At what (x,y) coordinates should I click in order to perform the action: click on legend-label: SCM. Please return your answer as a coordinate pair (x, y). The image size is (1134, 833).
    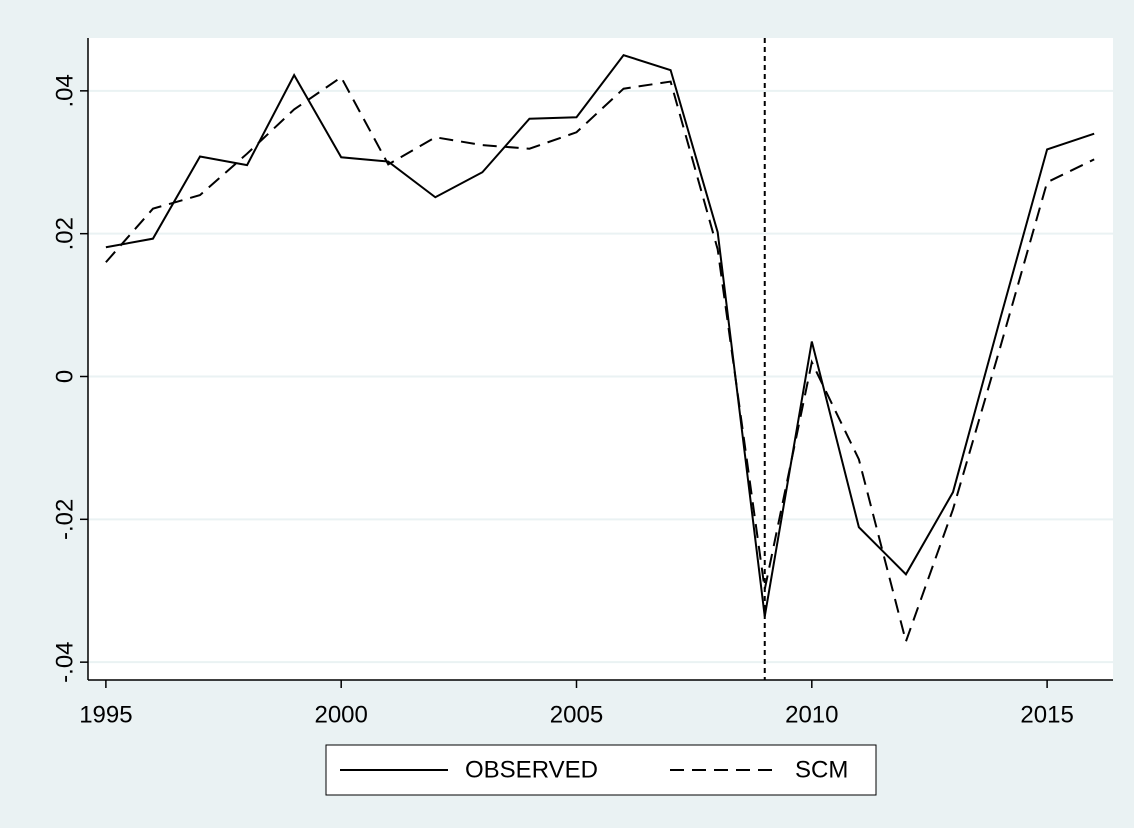
    Looking at the image, I should click on (821, 769).